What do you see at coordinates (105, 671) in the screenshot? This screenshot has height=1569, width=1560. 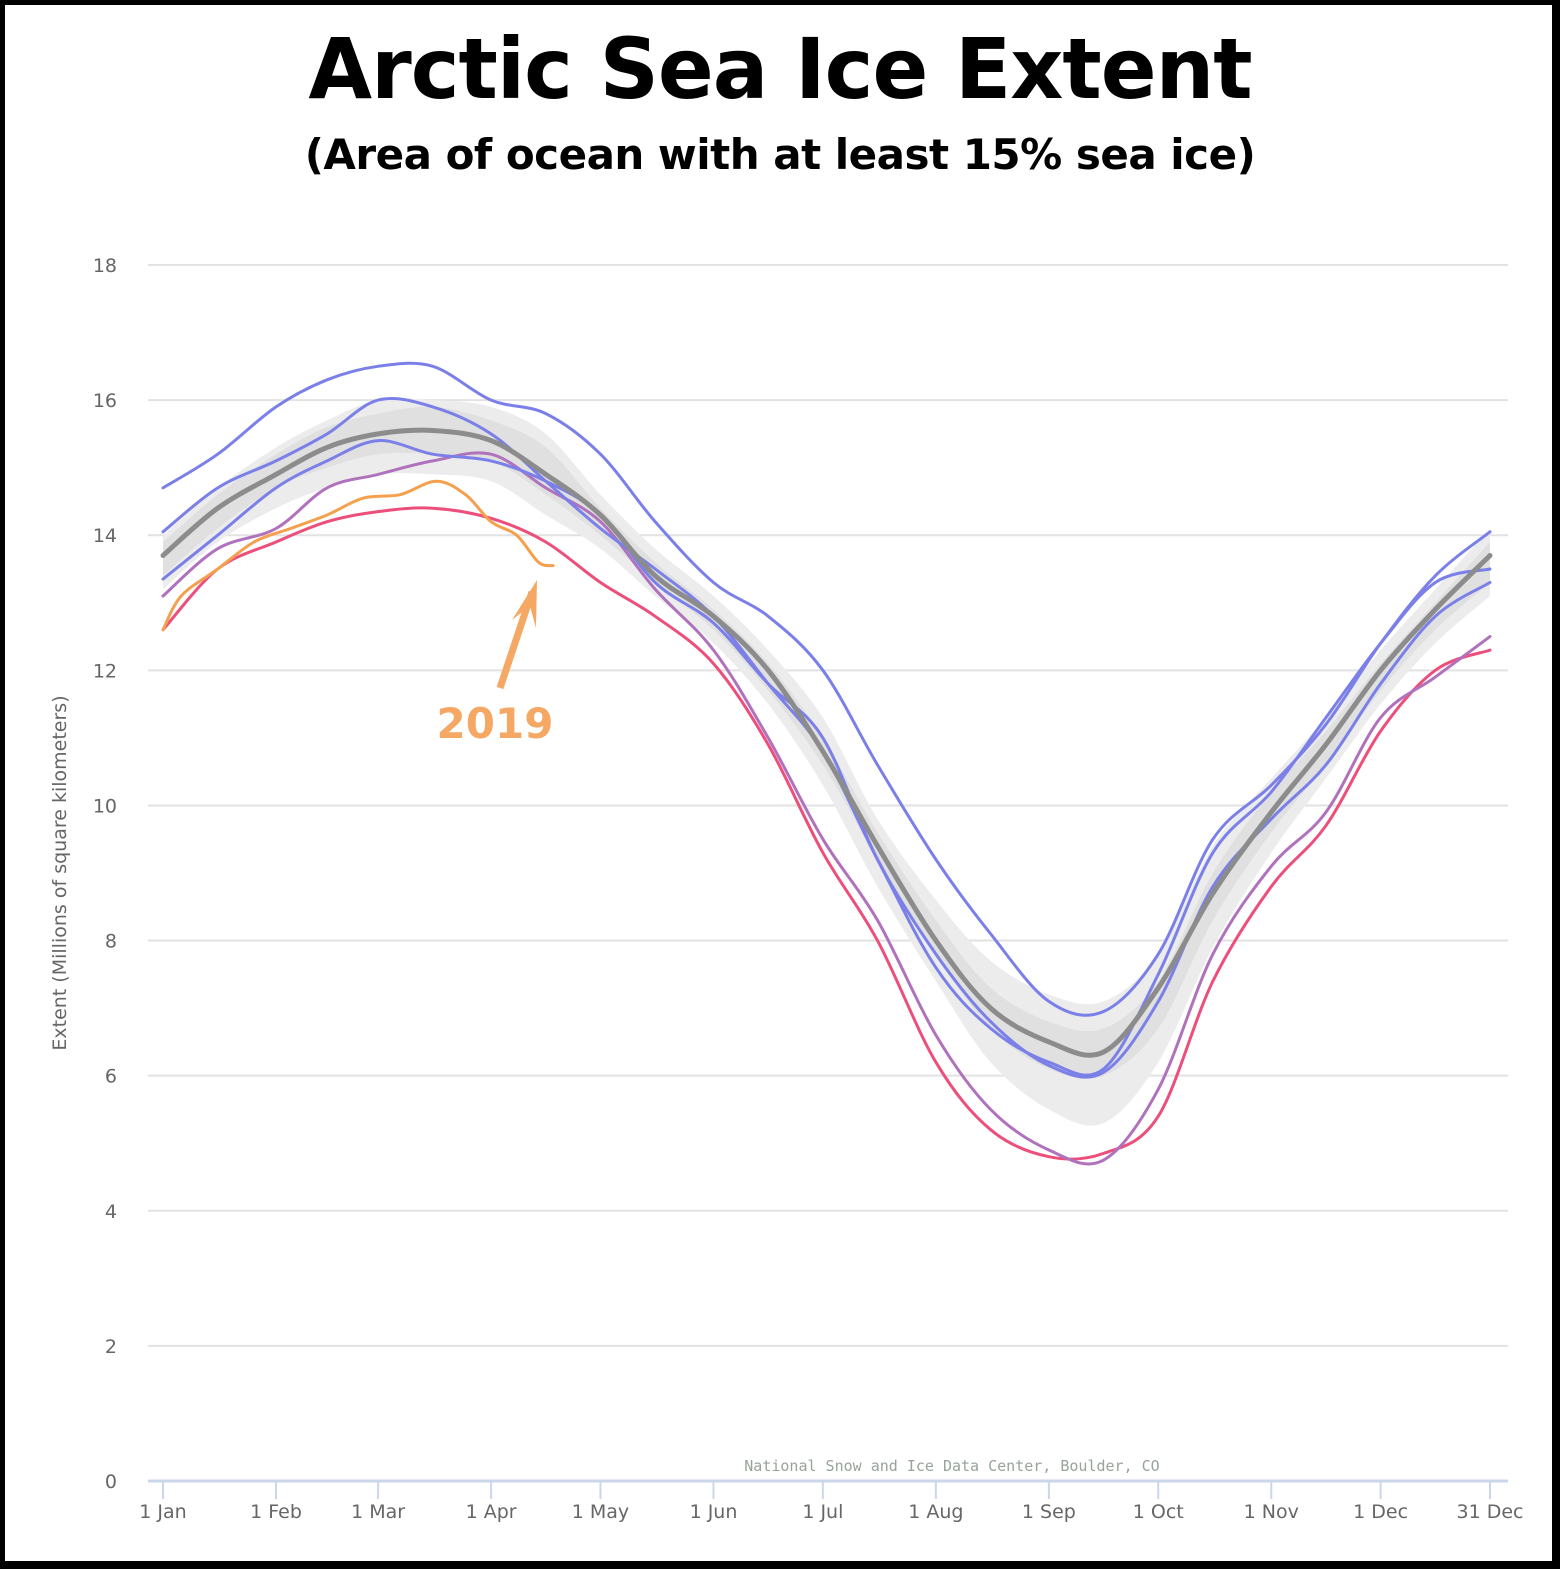 I see `y-tick-label: 12` at bounding box center [105, 671].